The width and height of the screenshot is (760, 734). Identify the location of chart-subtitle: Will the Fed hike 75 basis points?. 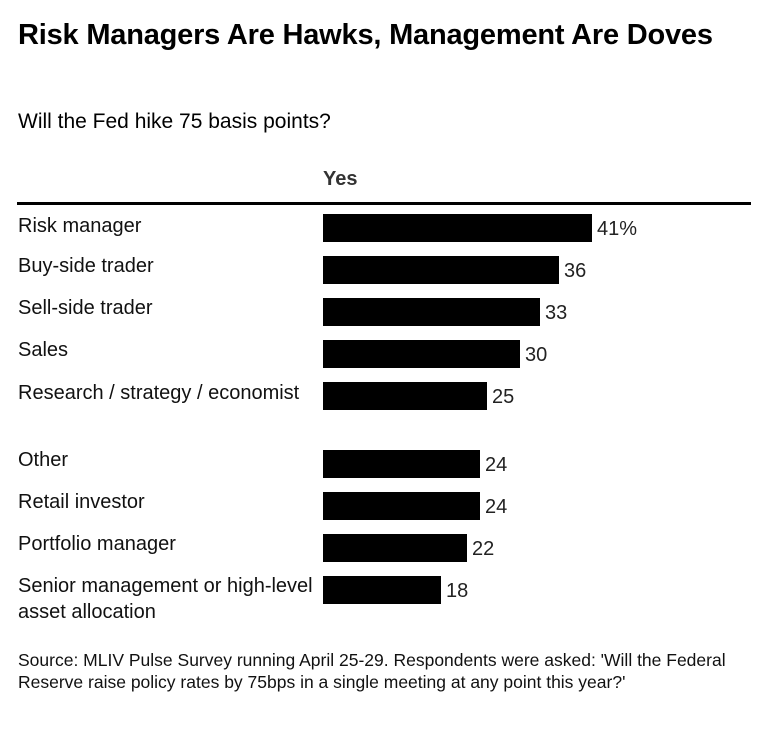
(174, 121).